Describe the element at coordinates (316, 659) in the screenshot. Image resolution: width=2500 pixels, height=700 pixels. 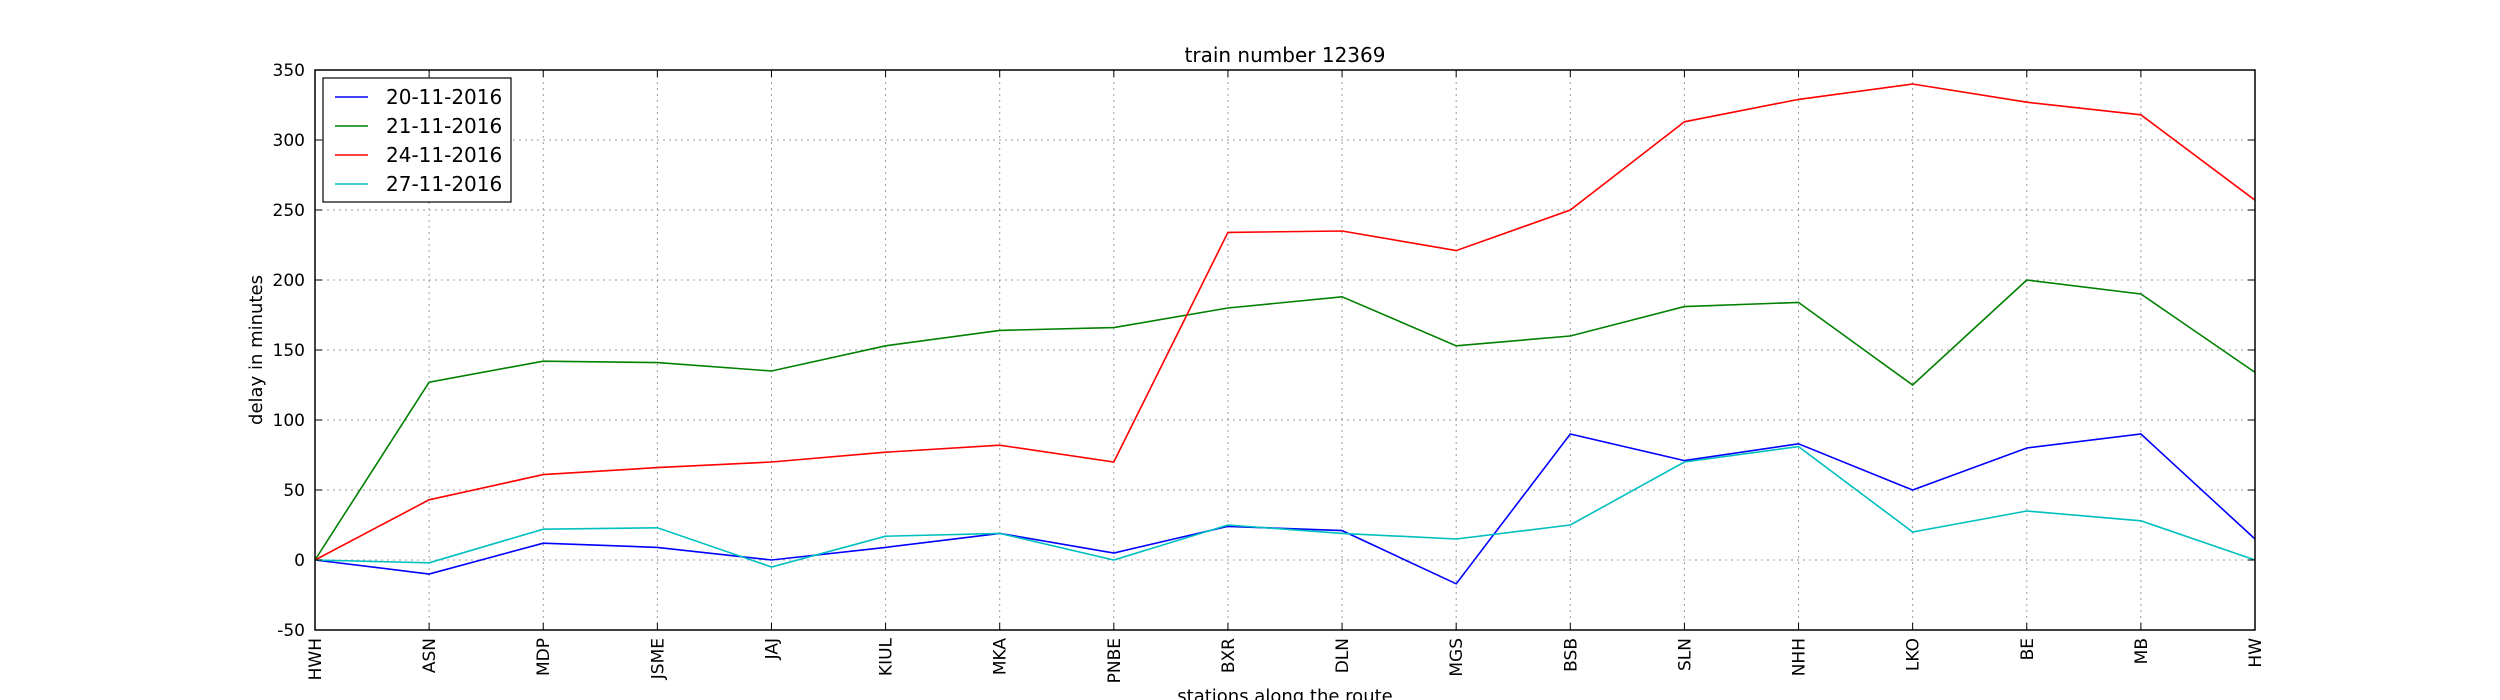
I see `x-tick-label: HWH` at that location.